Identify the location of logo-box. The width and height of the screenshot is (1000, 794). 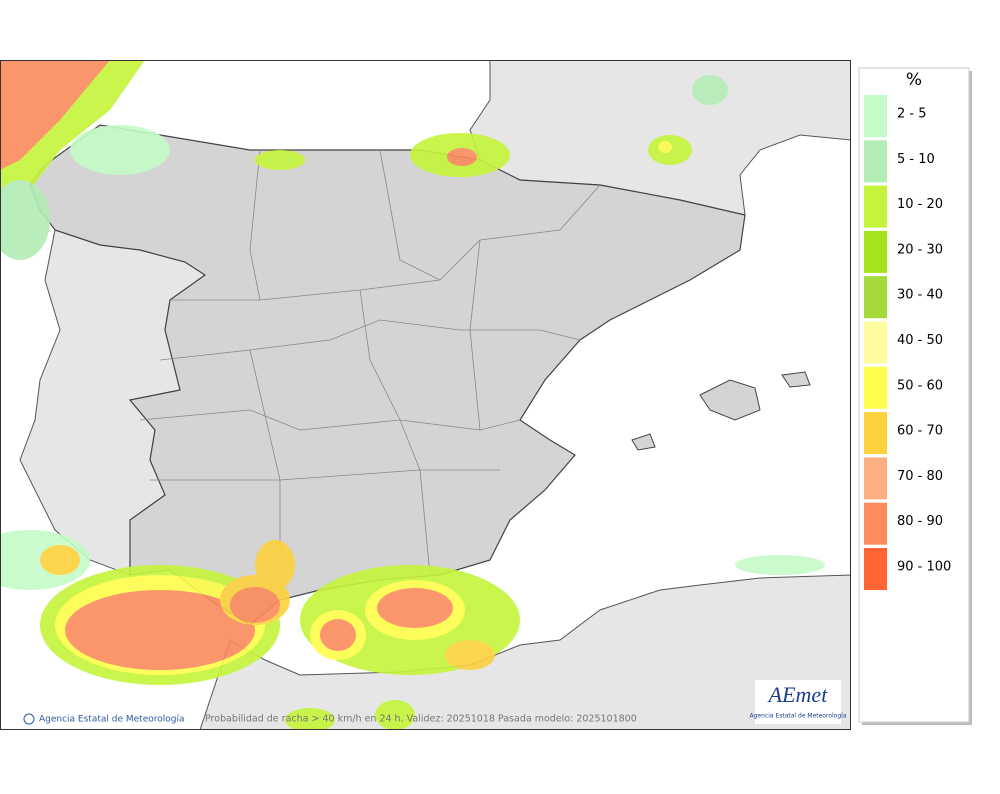
(798, 702).